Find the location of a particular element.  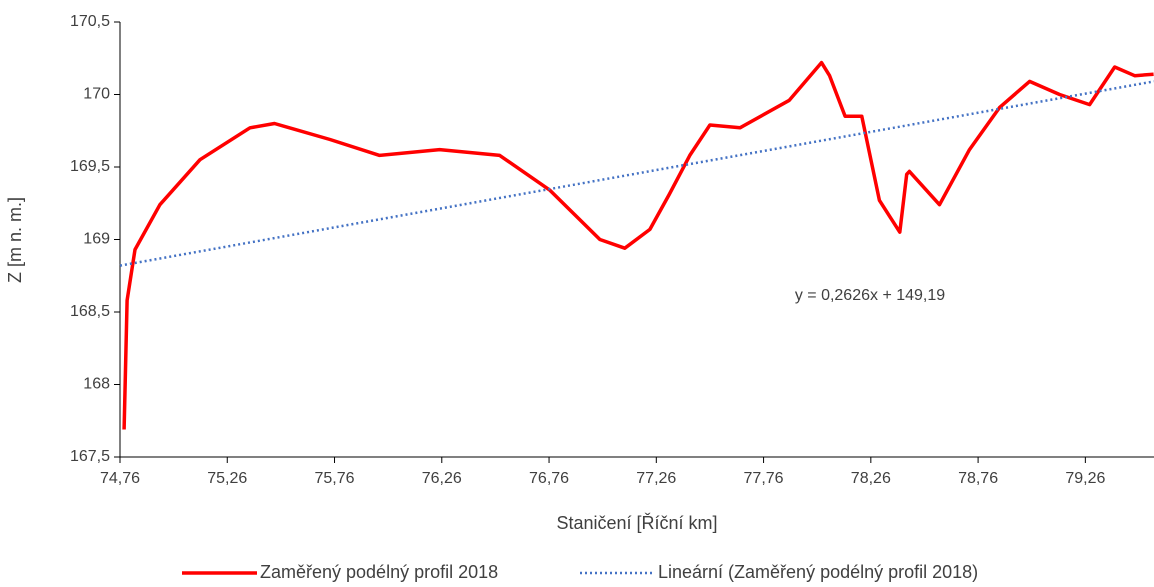

x-tick-label: 74,76 is located at coordinates (120, 478).